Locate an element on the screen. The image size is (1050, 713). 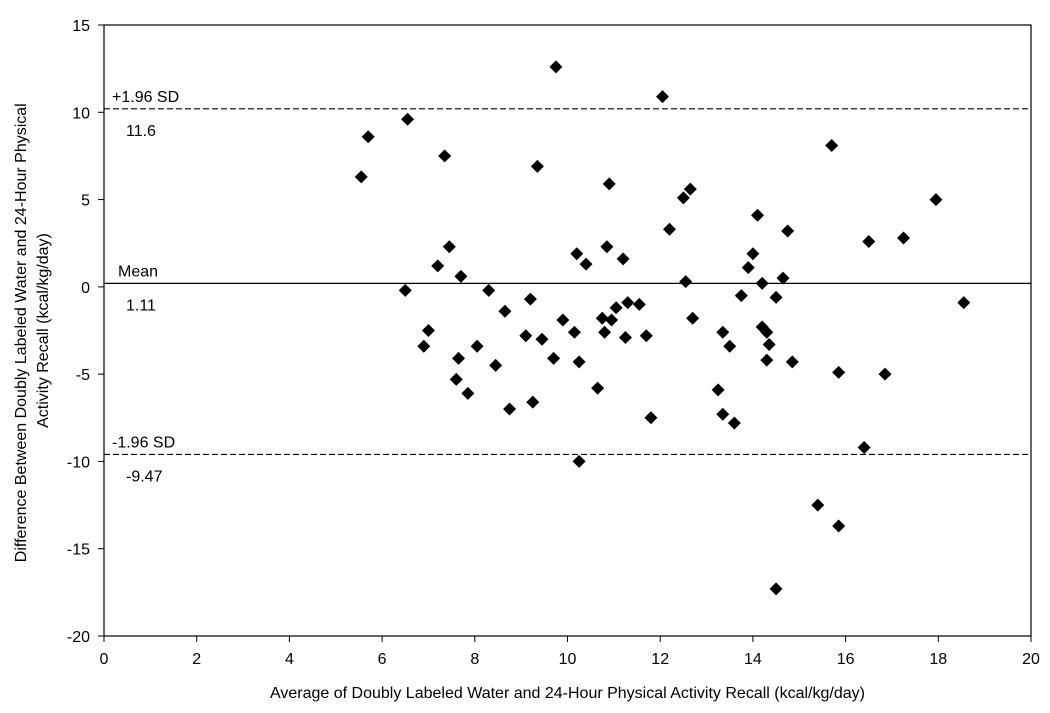
x-tick-label: 12 is located at coordinates (660, 659).